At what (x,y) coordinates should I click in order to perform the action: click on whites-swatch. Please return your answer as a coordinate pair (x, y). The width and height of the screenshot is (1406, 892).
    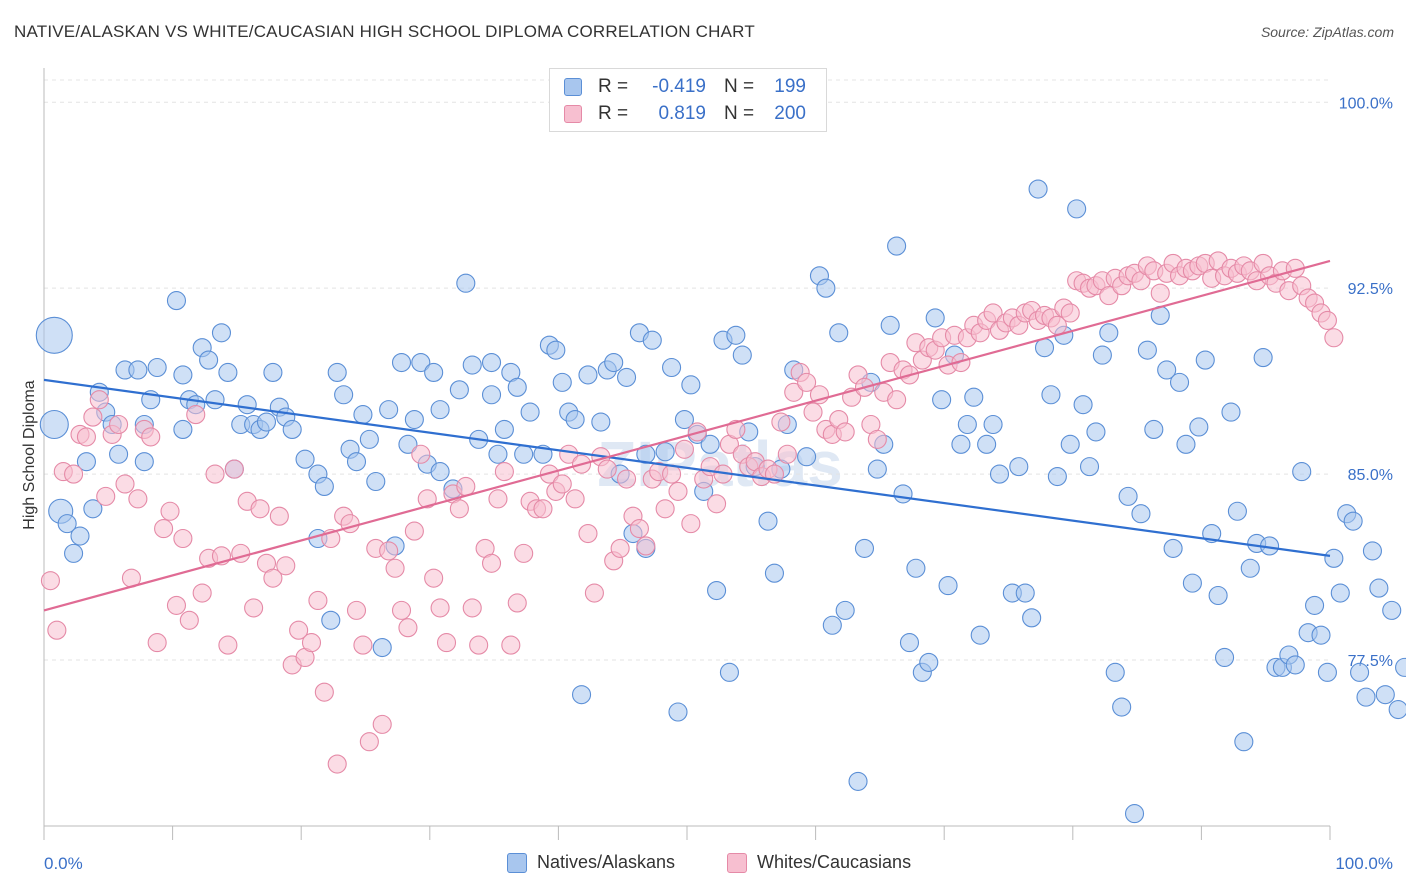
    Looking at the image, I should click on (573, 114).